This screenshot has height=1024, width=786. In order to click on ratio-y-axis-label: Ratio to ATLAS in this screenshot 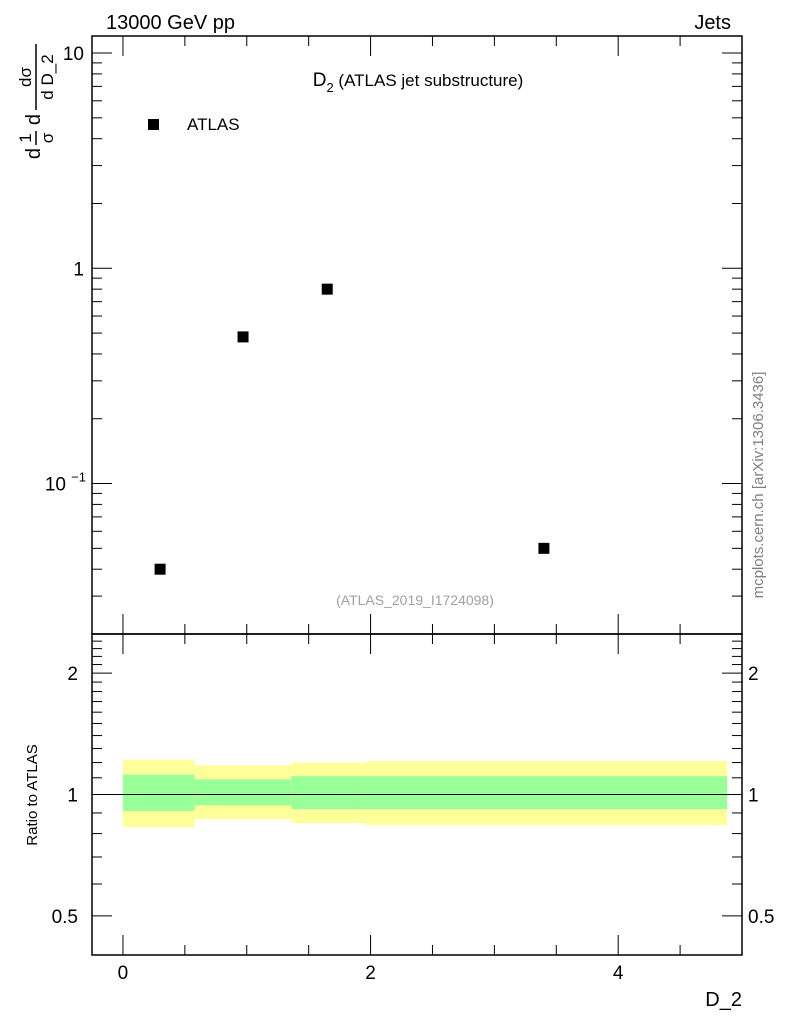, I will do `click(32, 794)`.